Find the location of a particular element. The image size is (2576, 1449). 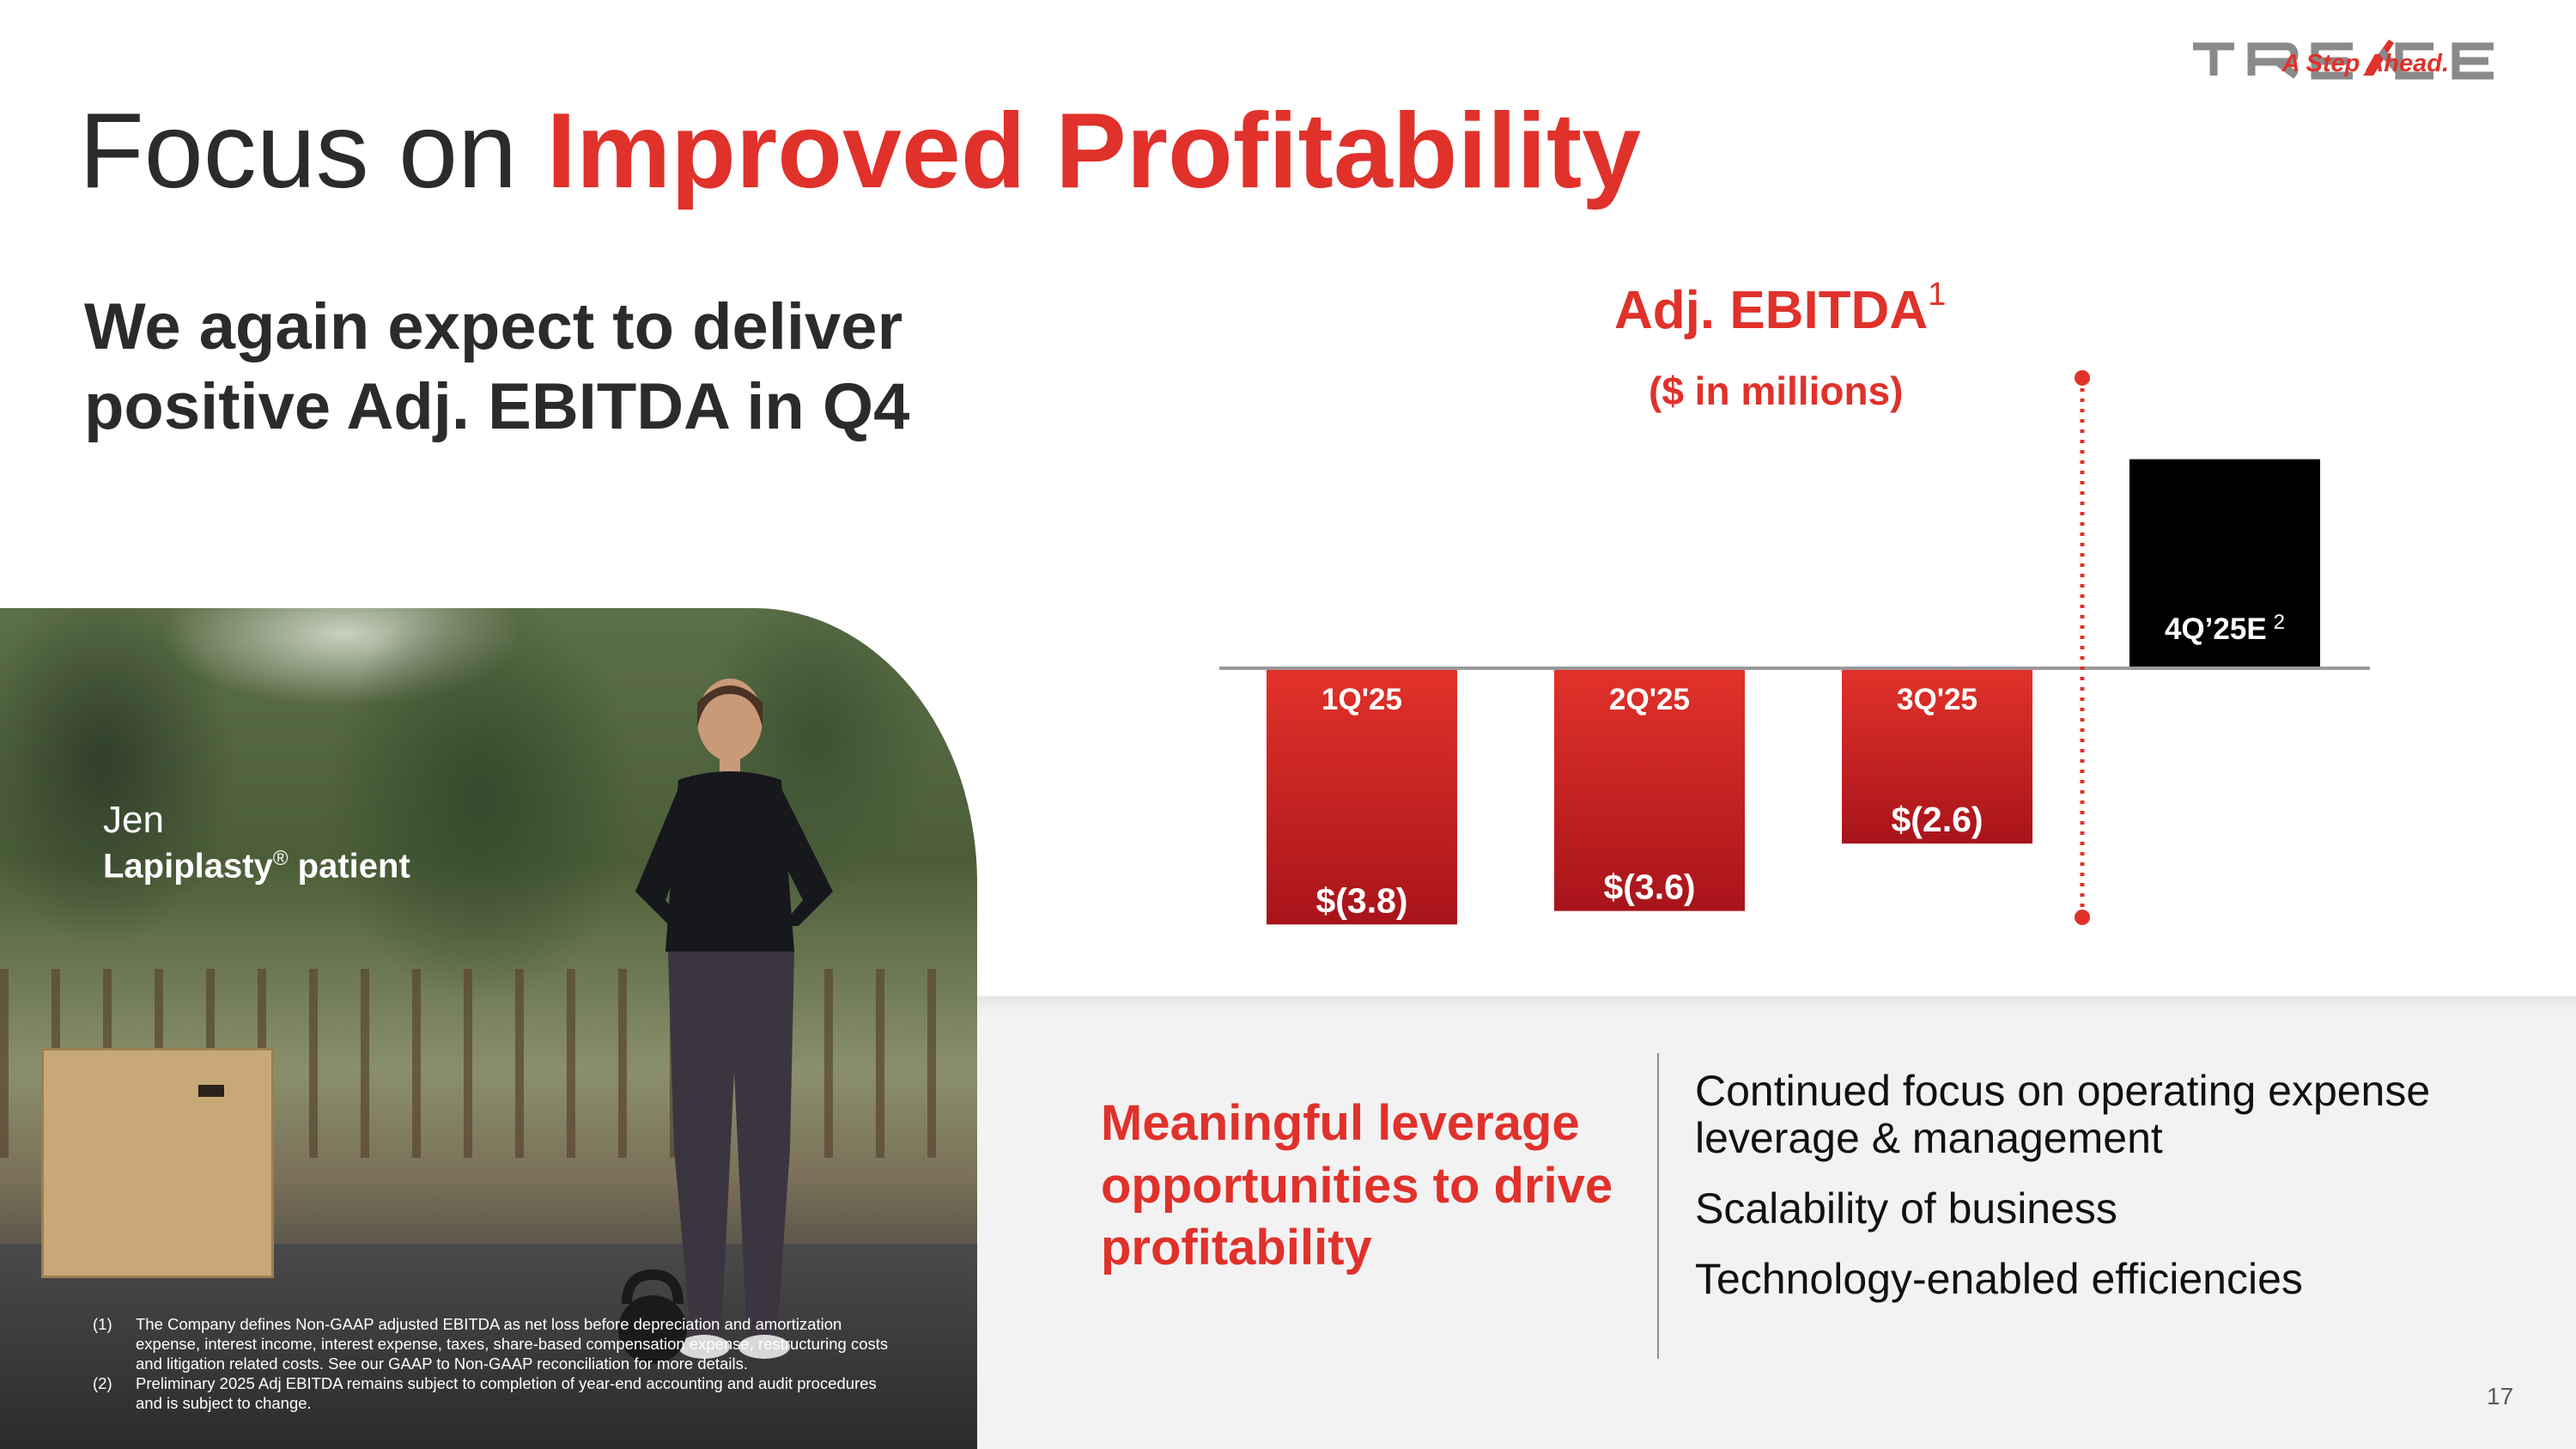

kettlebell-icon is located at coordinates (652, 1316).